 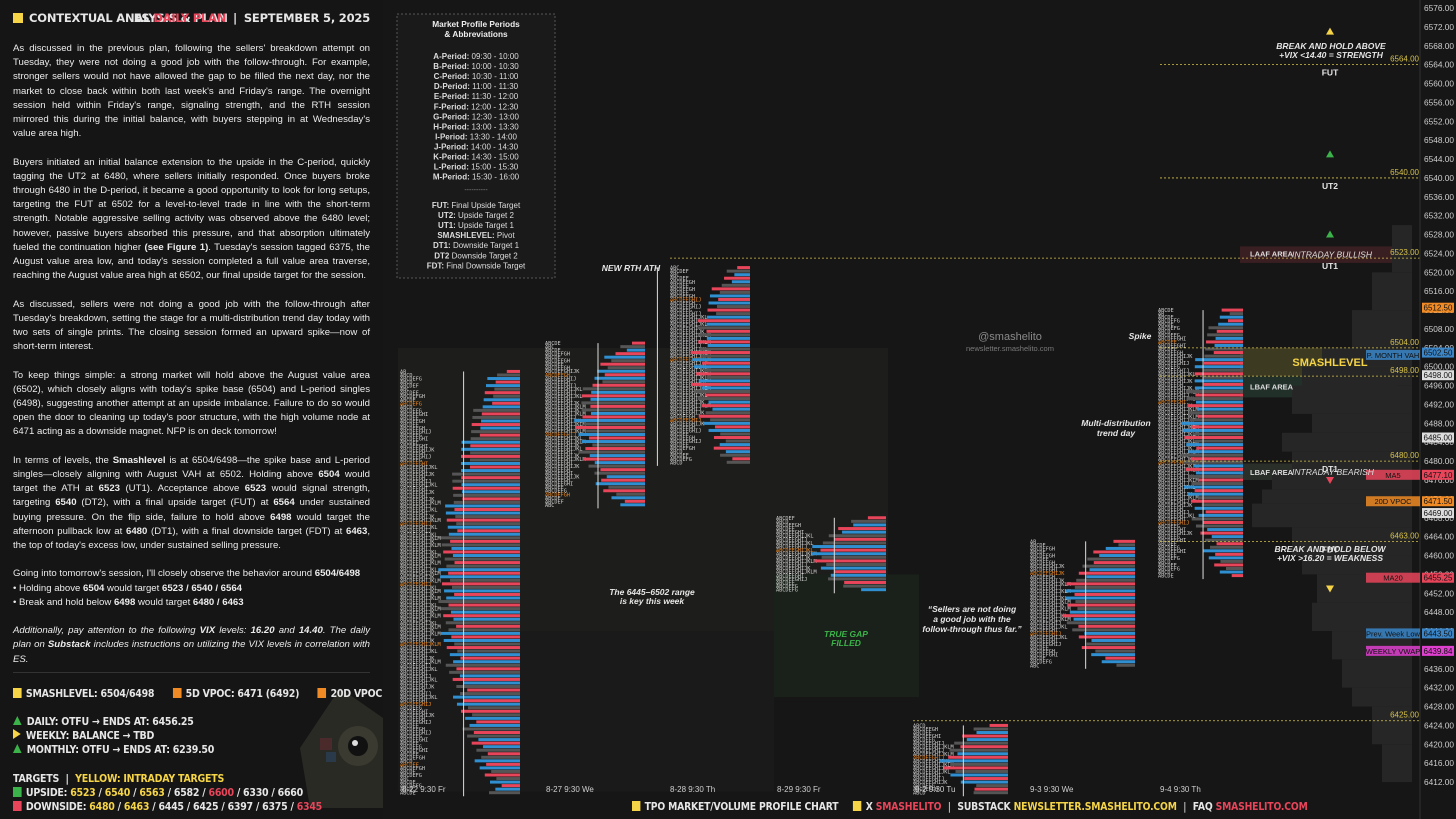 I want to click on price-tick: 6448.00, so click(x=1439, y=612).